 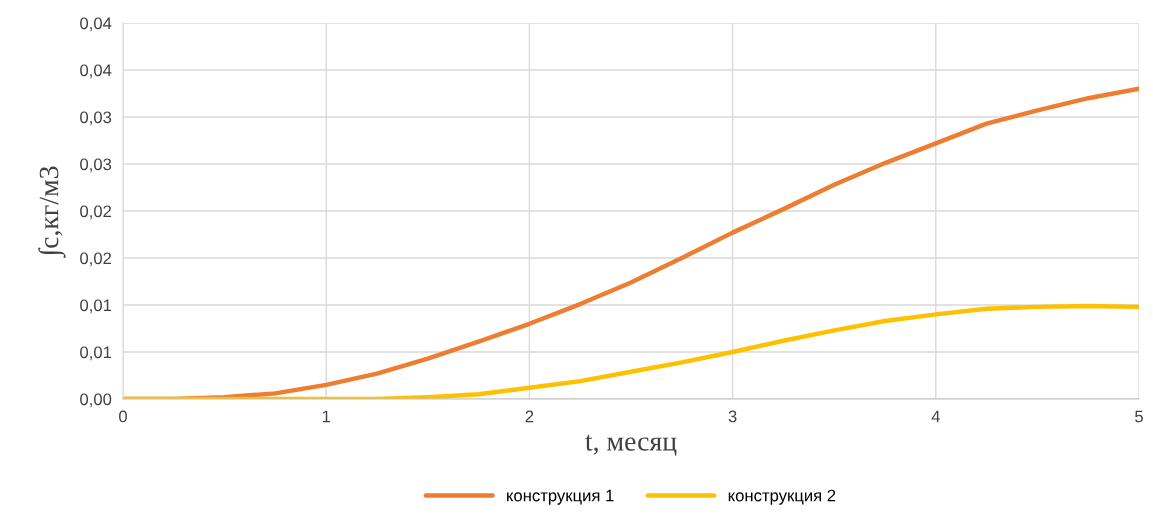 I want to click on legend-label: конструкция 2, so click(x=782, y=497).